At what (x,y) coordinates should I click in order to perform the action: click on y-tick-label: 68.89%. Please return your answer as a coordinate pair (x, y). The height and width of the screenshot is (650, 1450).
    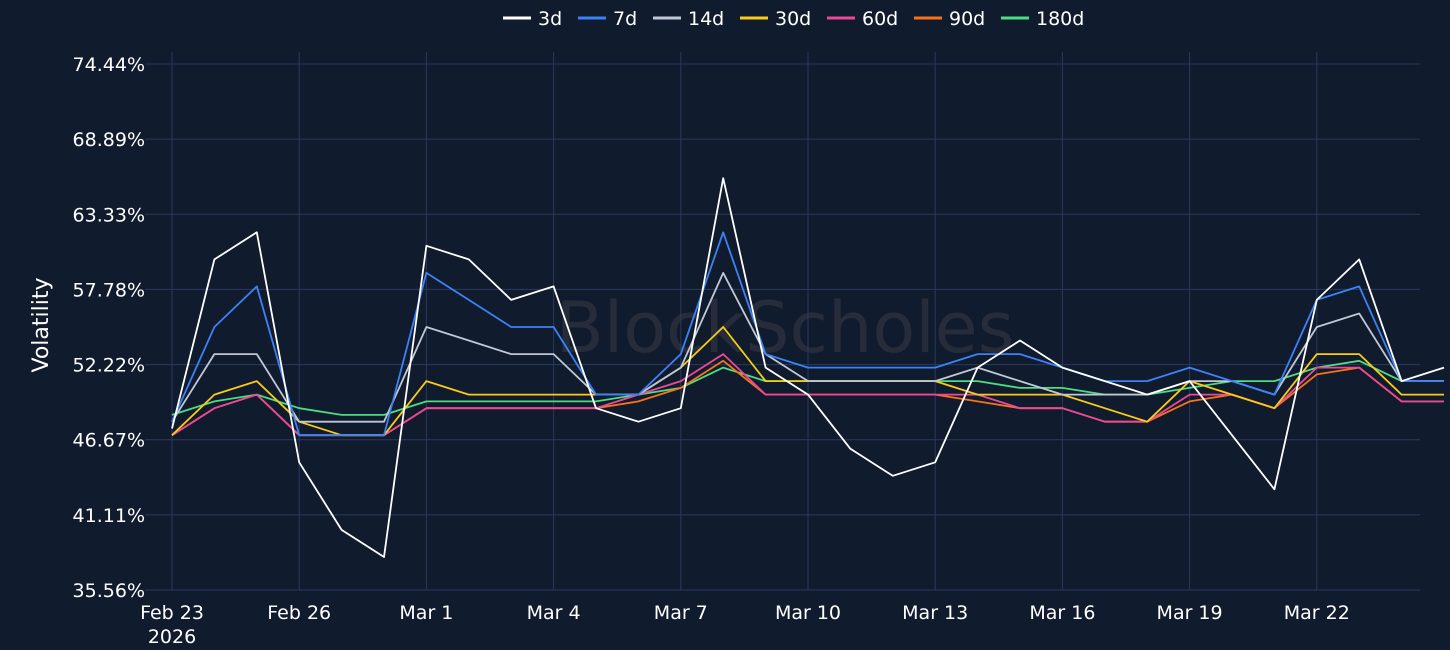
    Looking at the image, I should click on (109, 140).